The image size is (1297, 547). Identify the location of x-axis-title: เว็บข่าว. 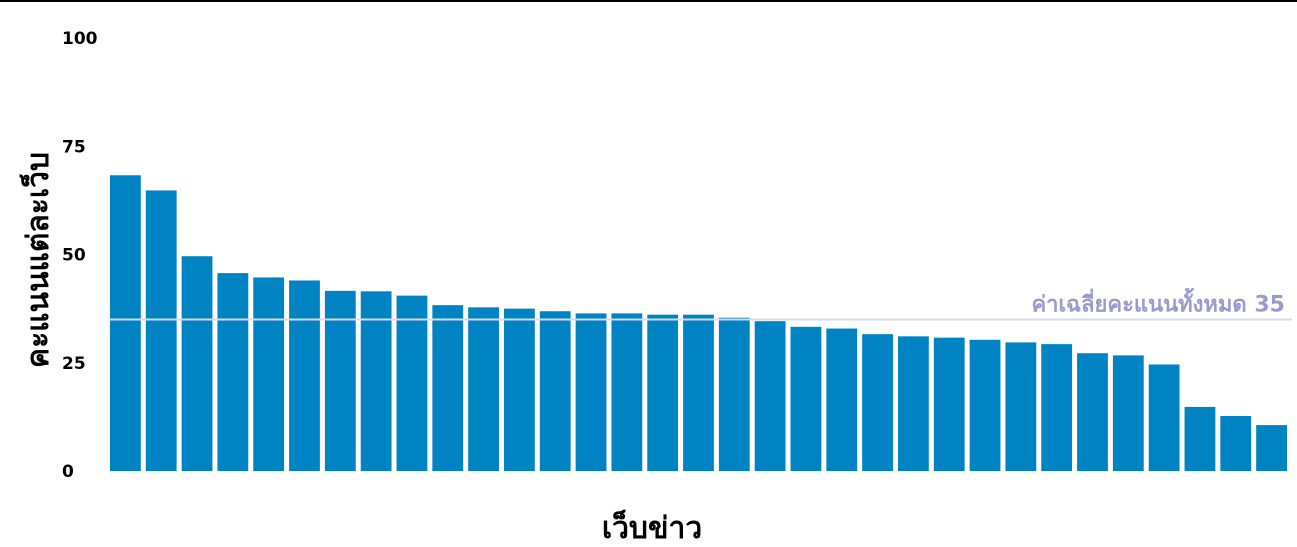
(652, 527).